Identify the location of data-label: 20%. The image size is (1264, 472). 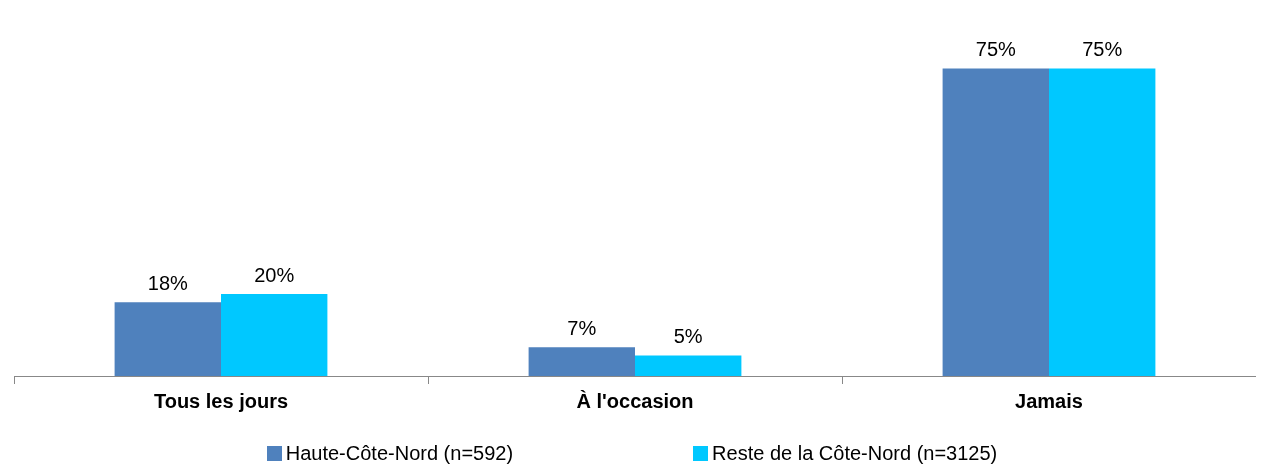
(274, 274).